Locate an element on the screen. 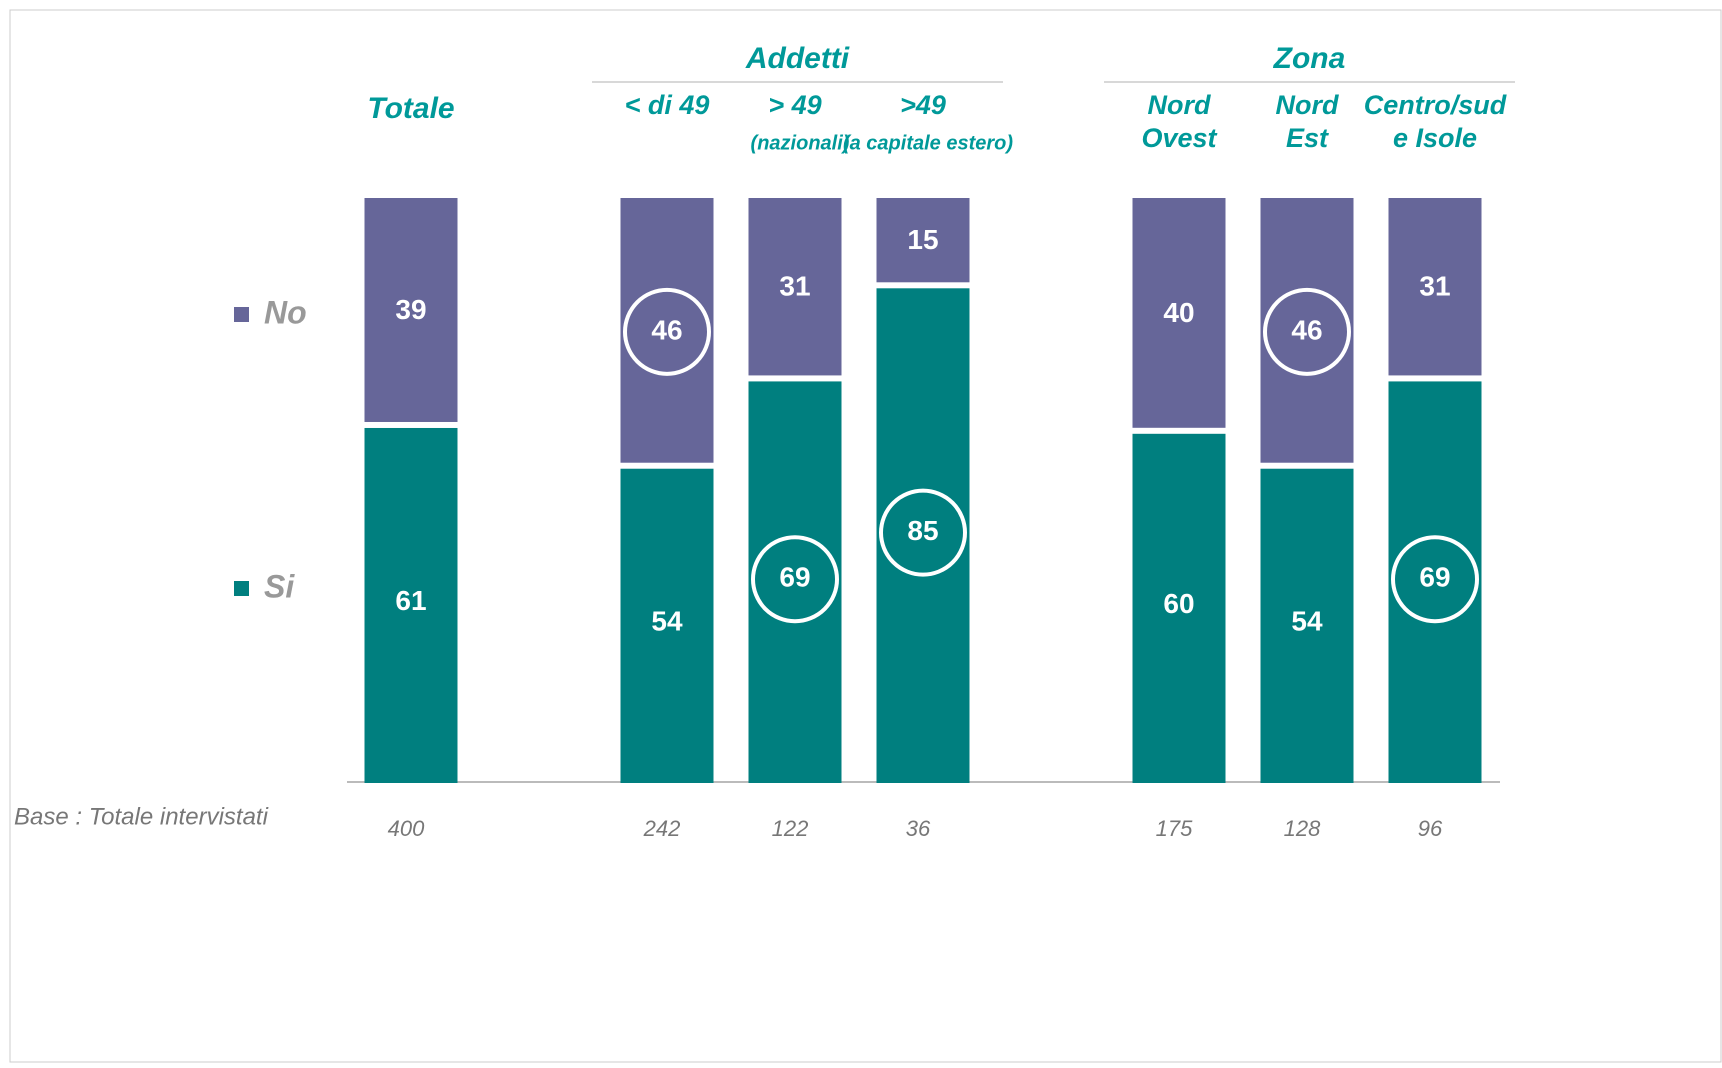 The height and width of the screenshot is (1068, 1722). data-label: 85 is located at coordinates (922, 530).